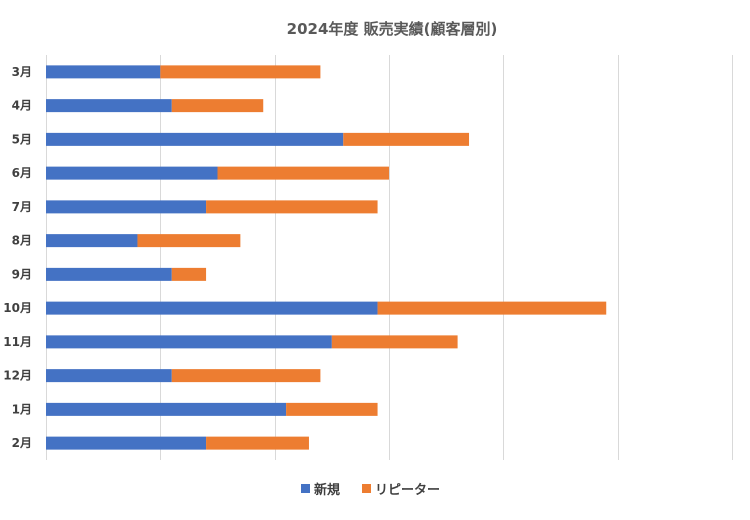  I want to click on category-label: 4月, so click(22, 106).